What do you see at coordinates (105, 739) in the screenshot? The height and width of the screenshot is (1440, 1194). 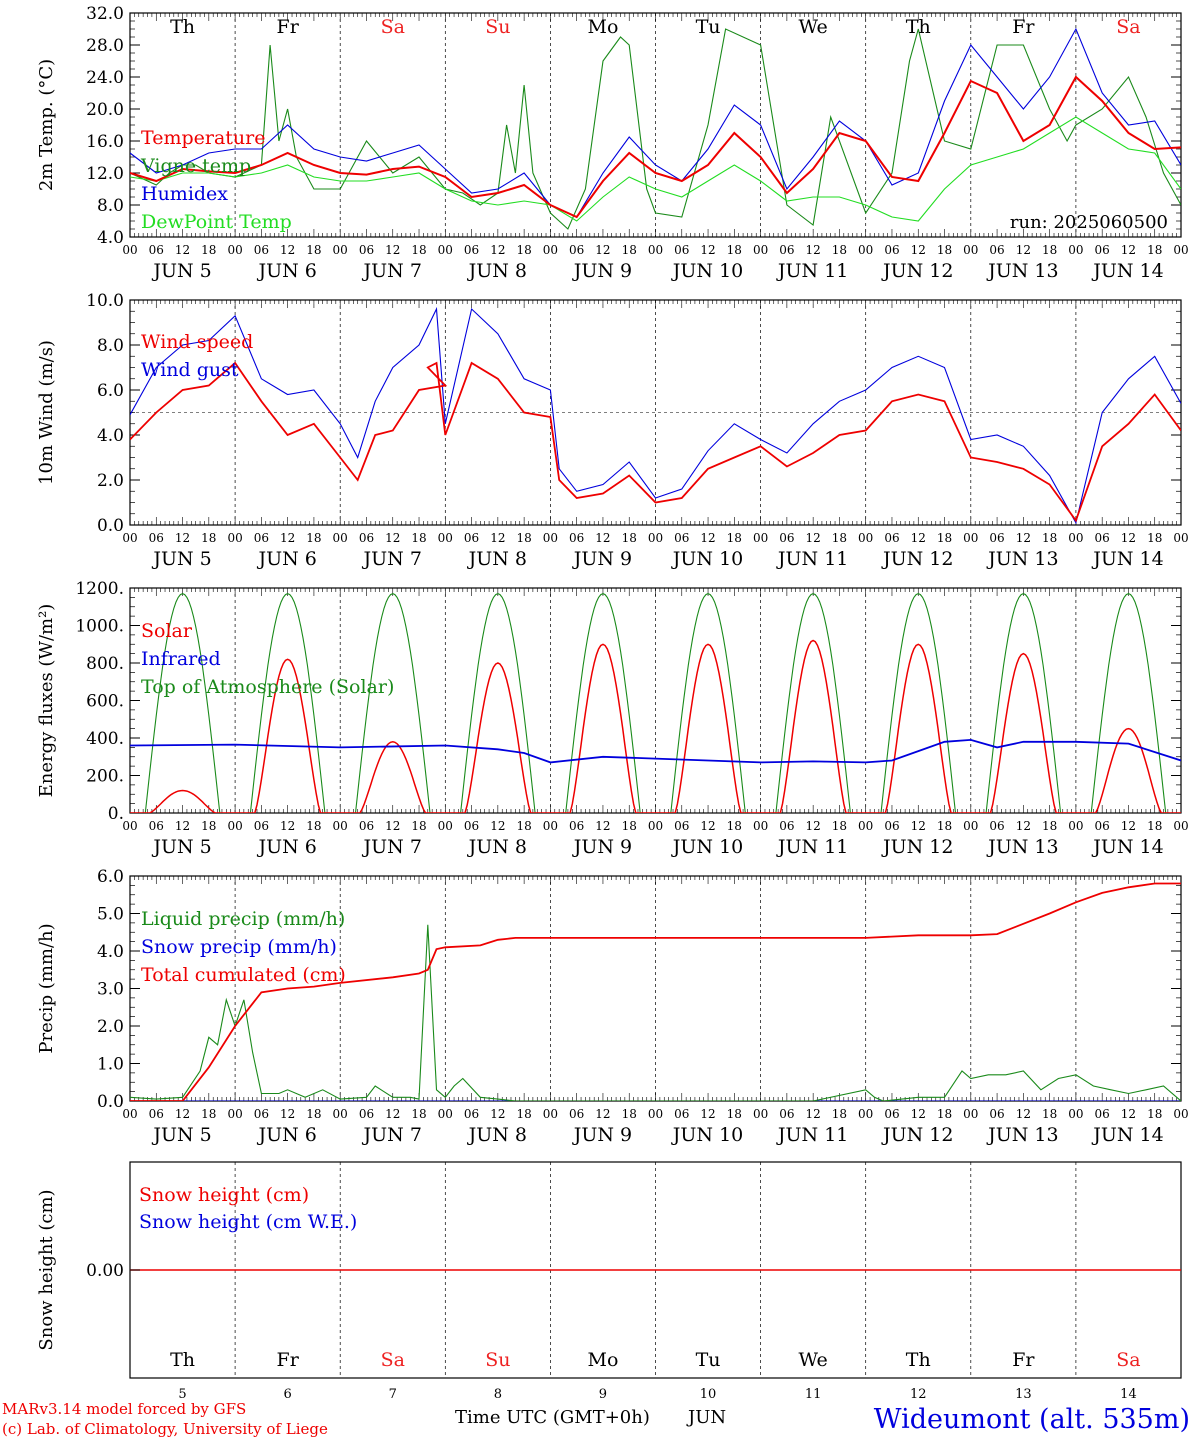 I see `y-tick-label: 400.` at bounding box center [105, 739].